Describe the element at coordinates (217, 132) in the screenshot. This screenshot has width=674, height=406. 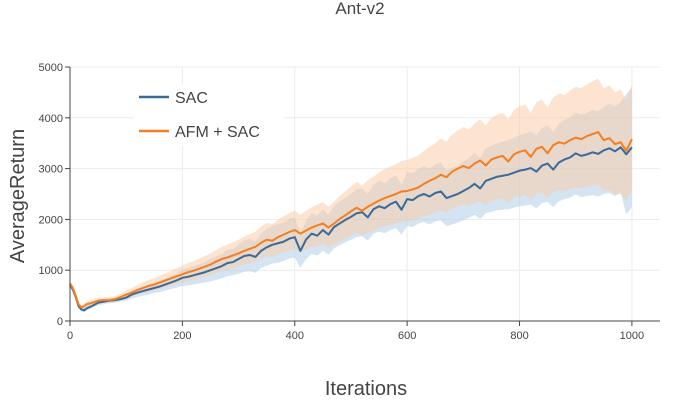
I see `legend-label-1: AFM + SAC` at that location.